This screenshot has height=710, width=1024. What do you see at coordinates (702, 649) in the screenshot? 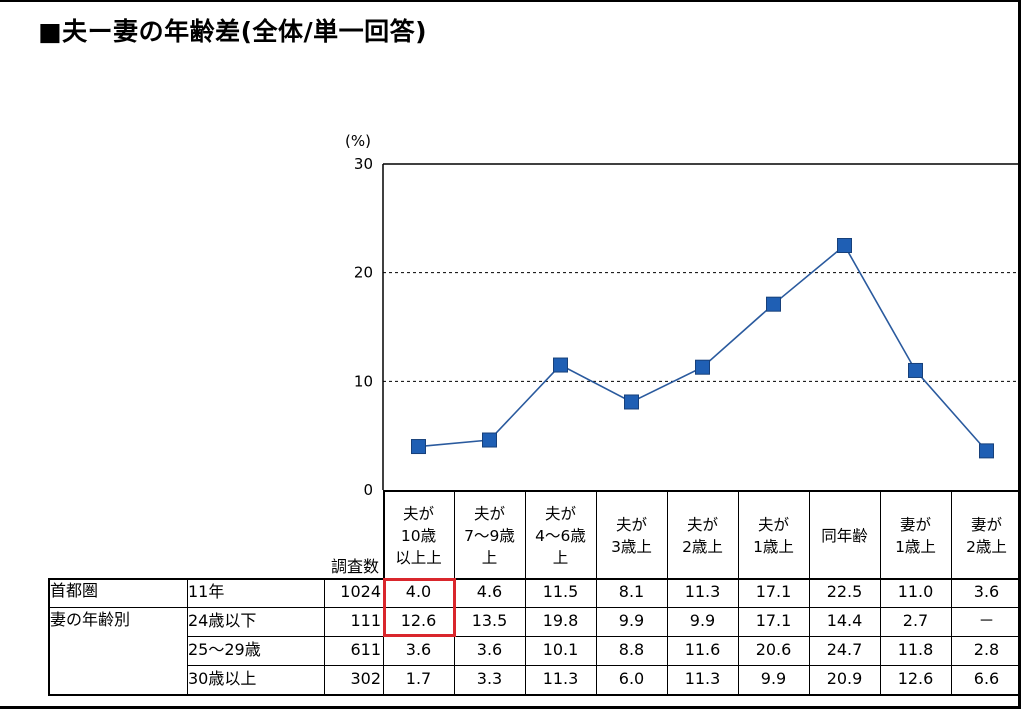
I see `table-cell: 11.6` at bounding box center [702, 649].